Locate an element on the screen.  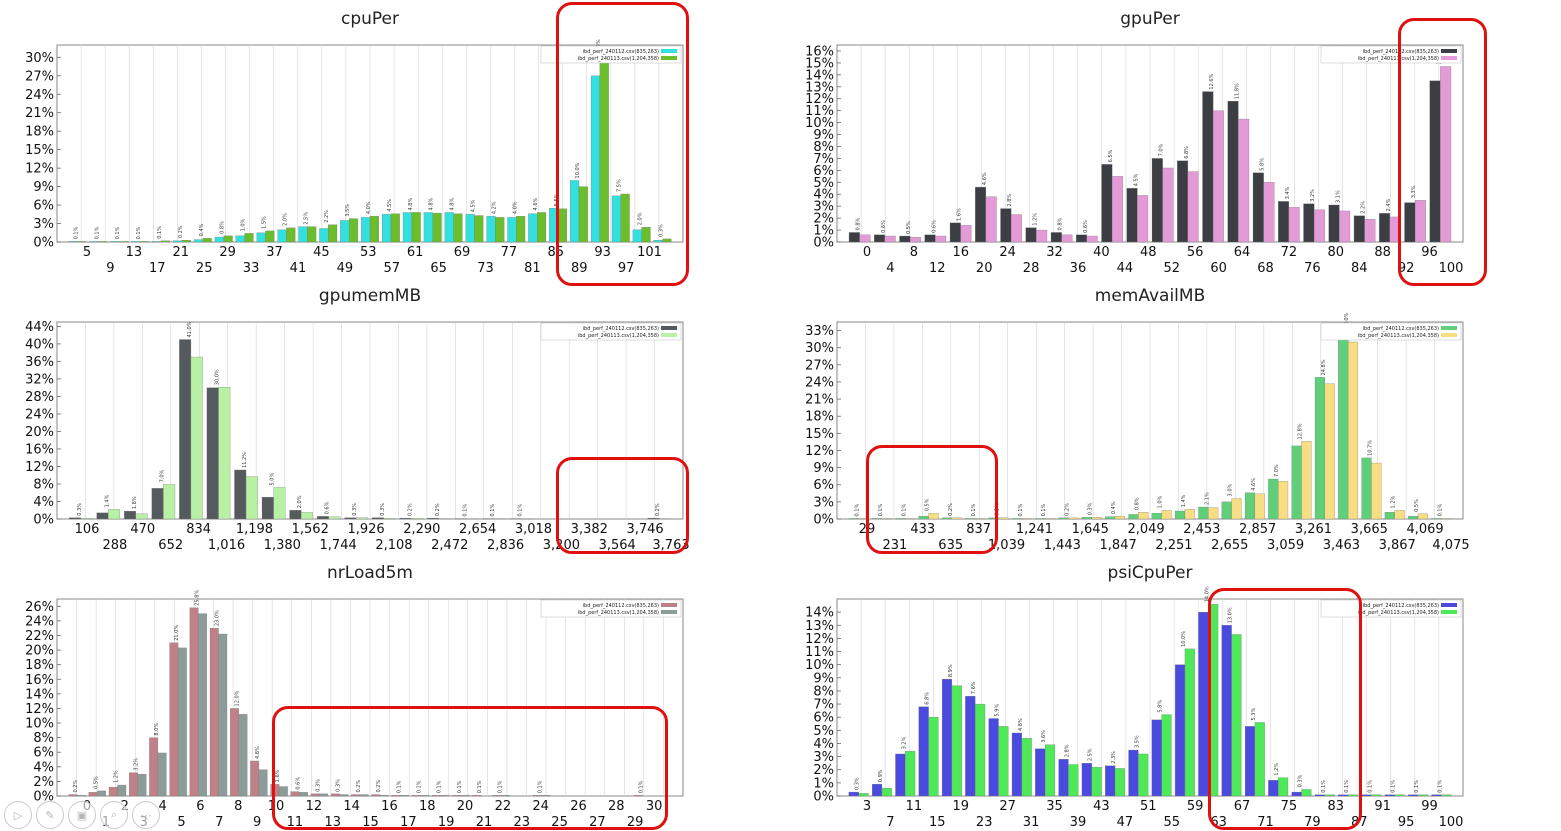
y-tick-label: 26% is located at coordinates (39, 607).